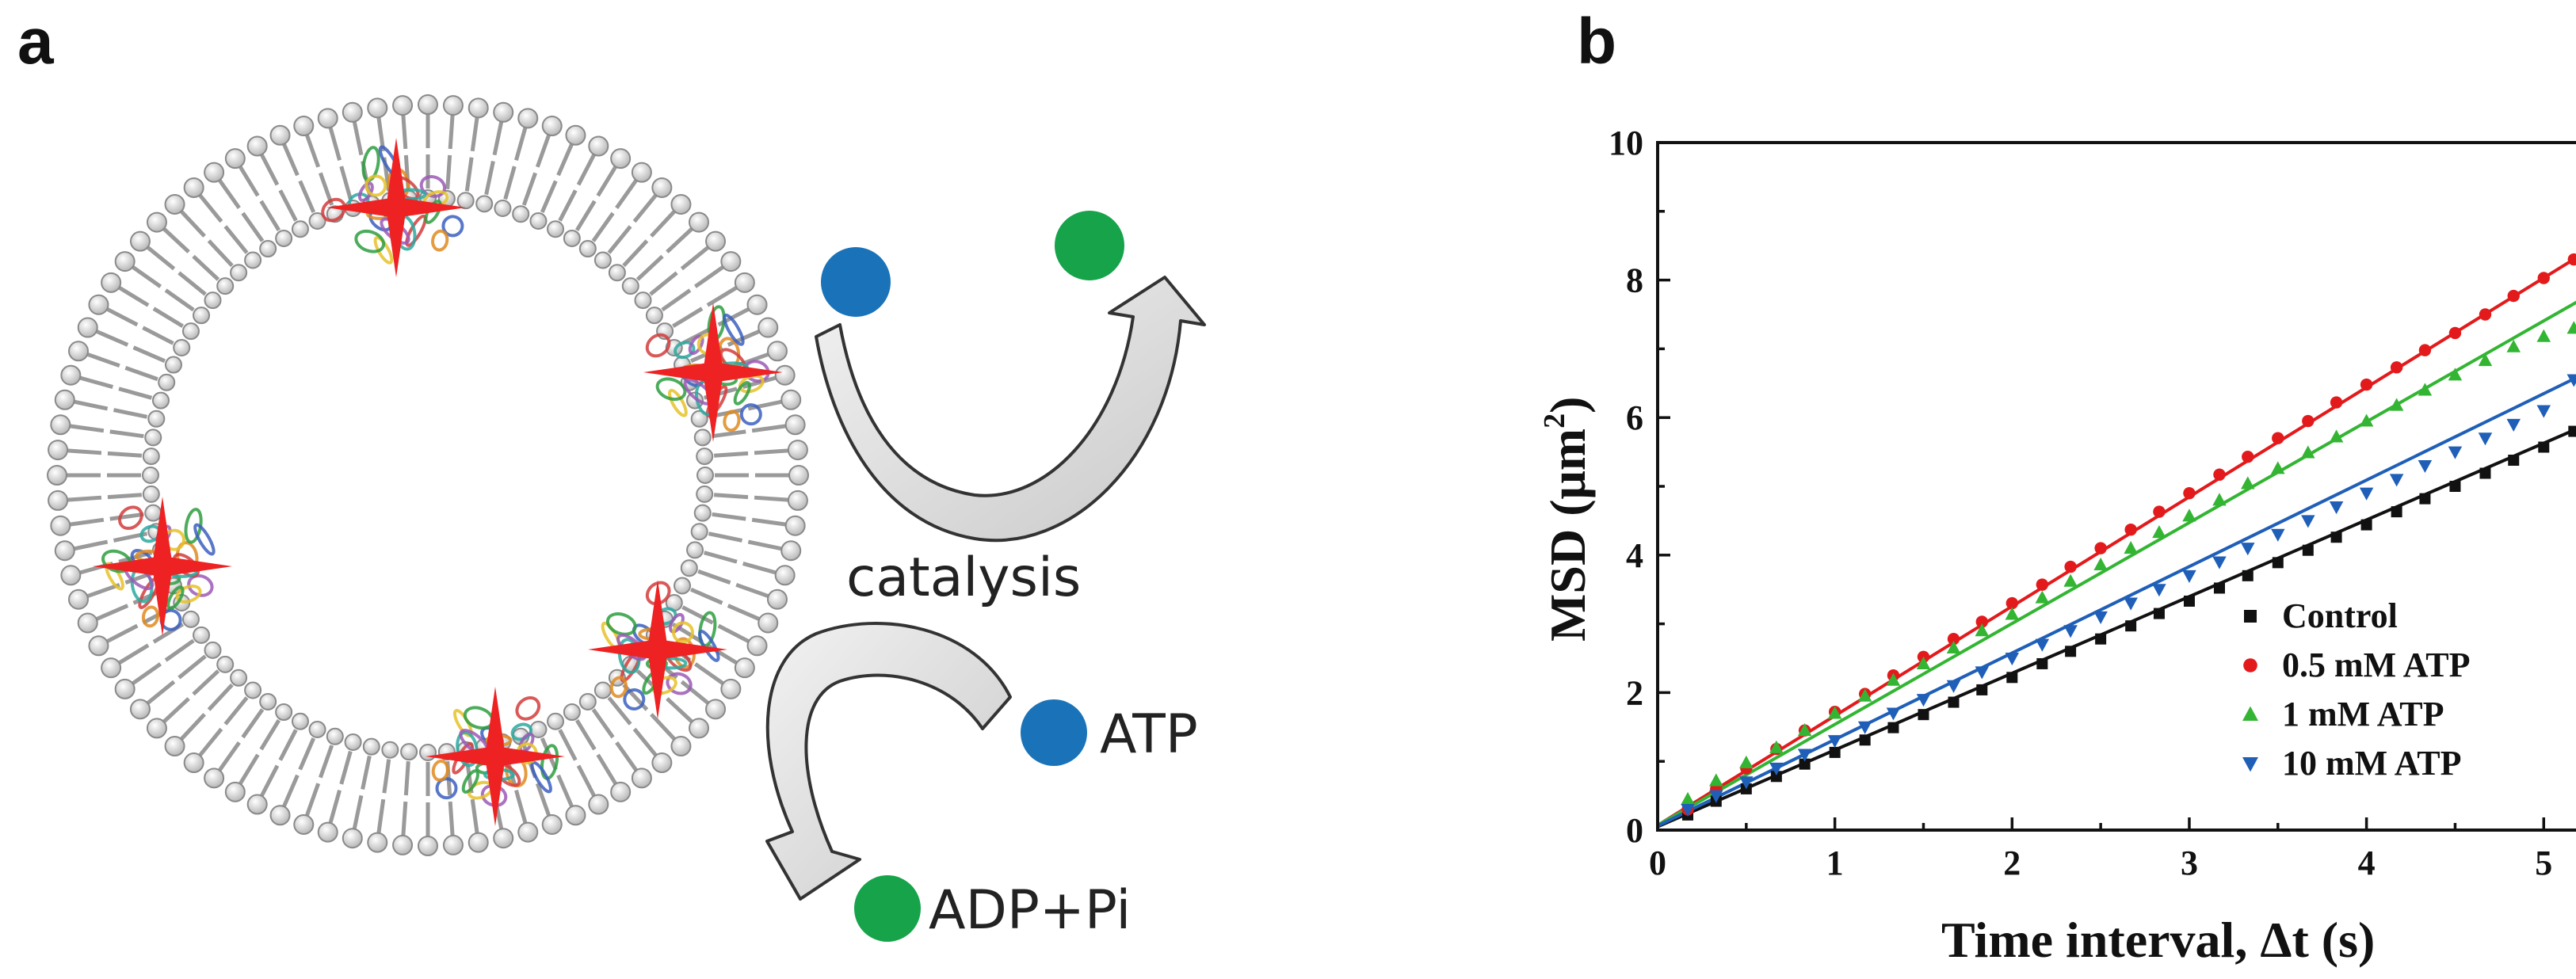 Image resolution: width=2576 pixels, height=979 pixels. What do you see at coordinates (887, 909) in the screenshot?
I see `adp-molecule-icon` at bounding box center [887, 909].